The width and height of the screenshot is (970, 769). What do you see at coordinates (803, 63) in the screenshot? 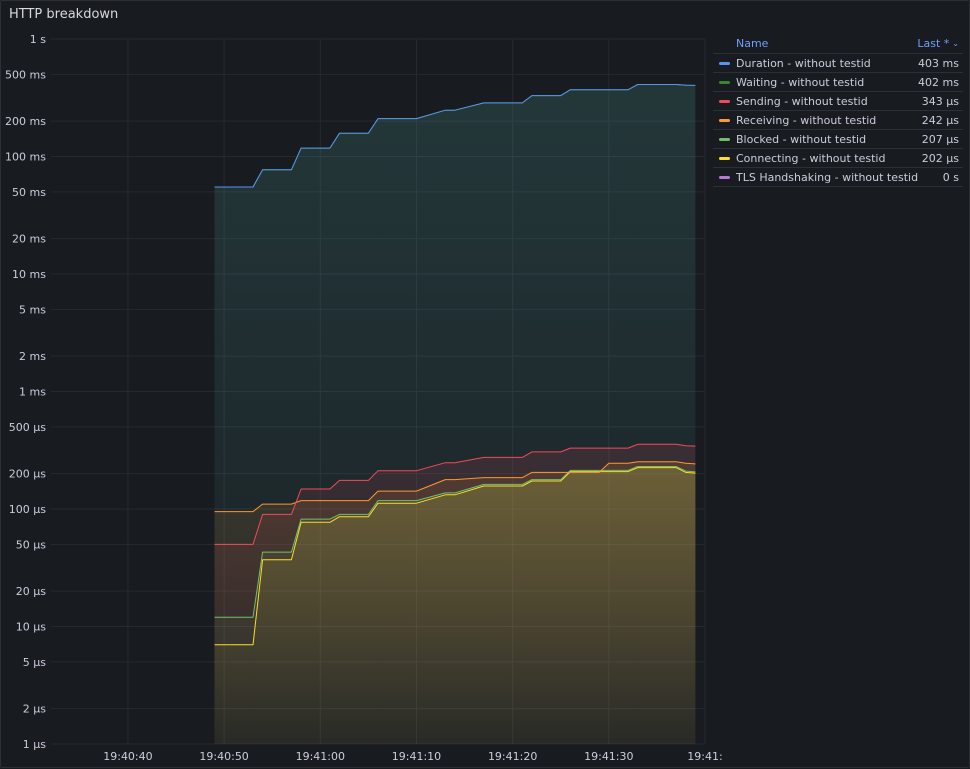
I see `legend-item-name: Duration - without testid` at bounding box center [803, 63].